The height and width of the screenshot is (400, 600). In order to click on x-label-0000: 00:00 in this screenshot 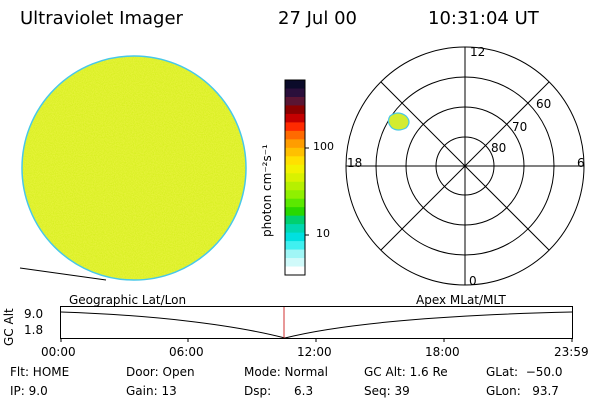, I will do `click(58, 352)`.